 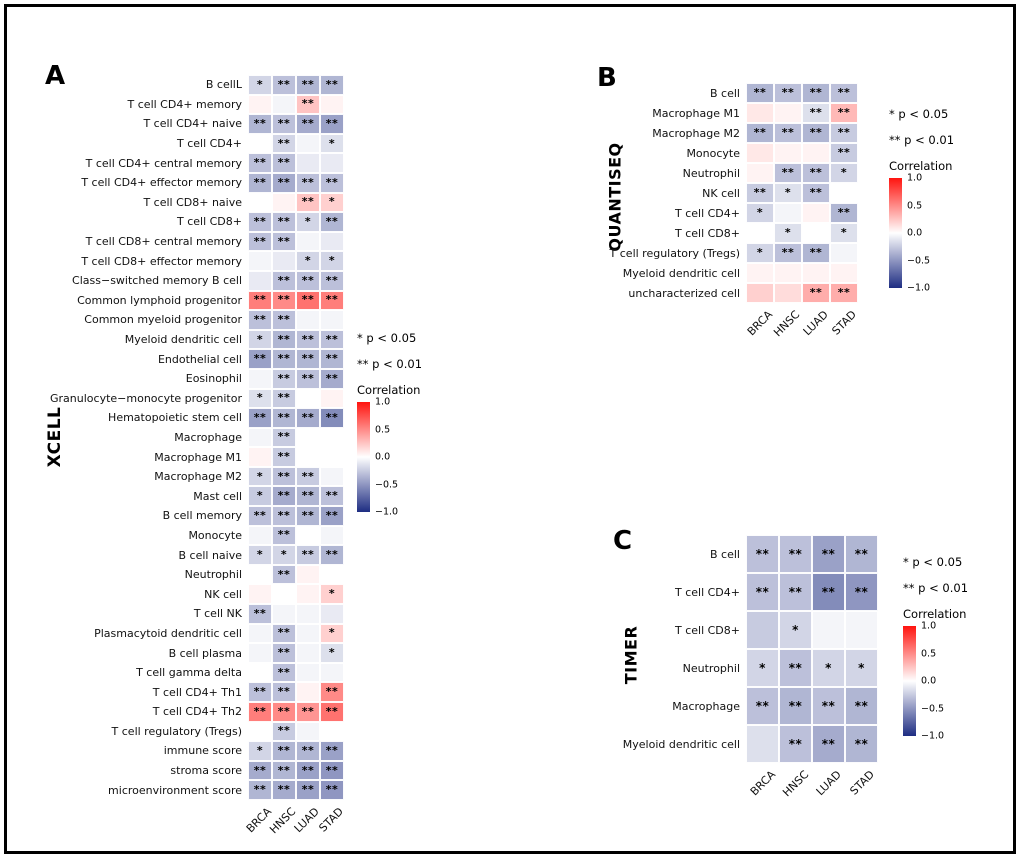 What do you see at coordinates (202, 516) in the screenshot?
I see `row-label: B cell memory` at bounding box center [202, 516].